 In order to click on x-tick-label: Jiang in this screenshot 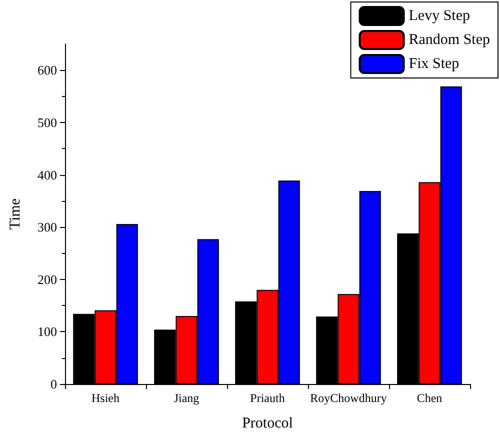, I will do `click(187, 398)`.